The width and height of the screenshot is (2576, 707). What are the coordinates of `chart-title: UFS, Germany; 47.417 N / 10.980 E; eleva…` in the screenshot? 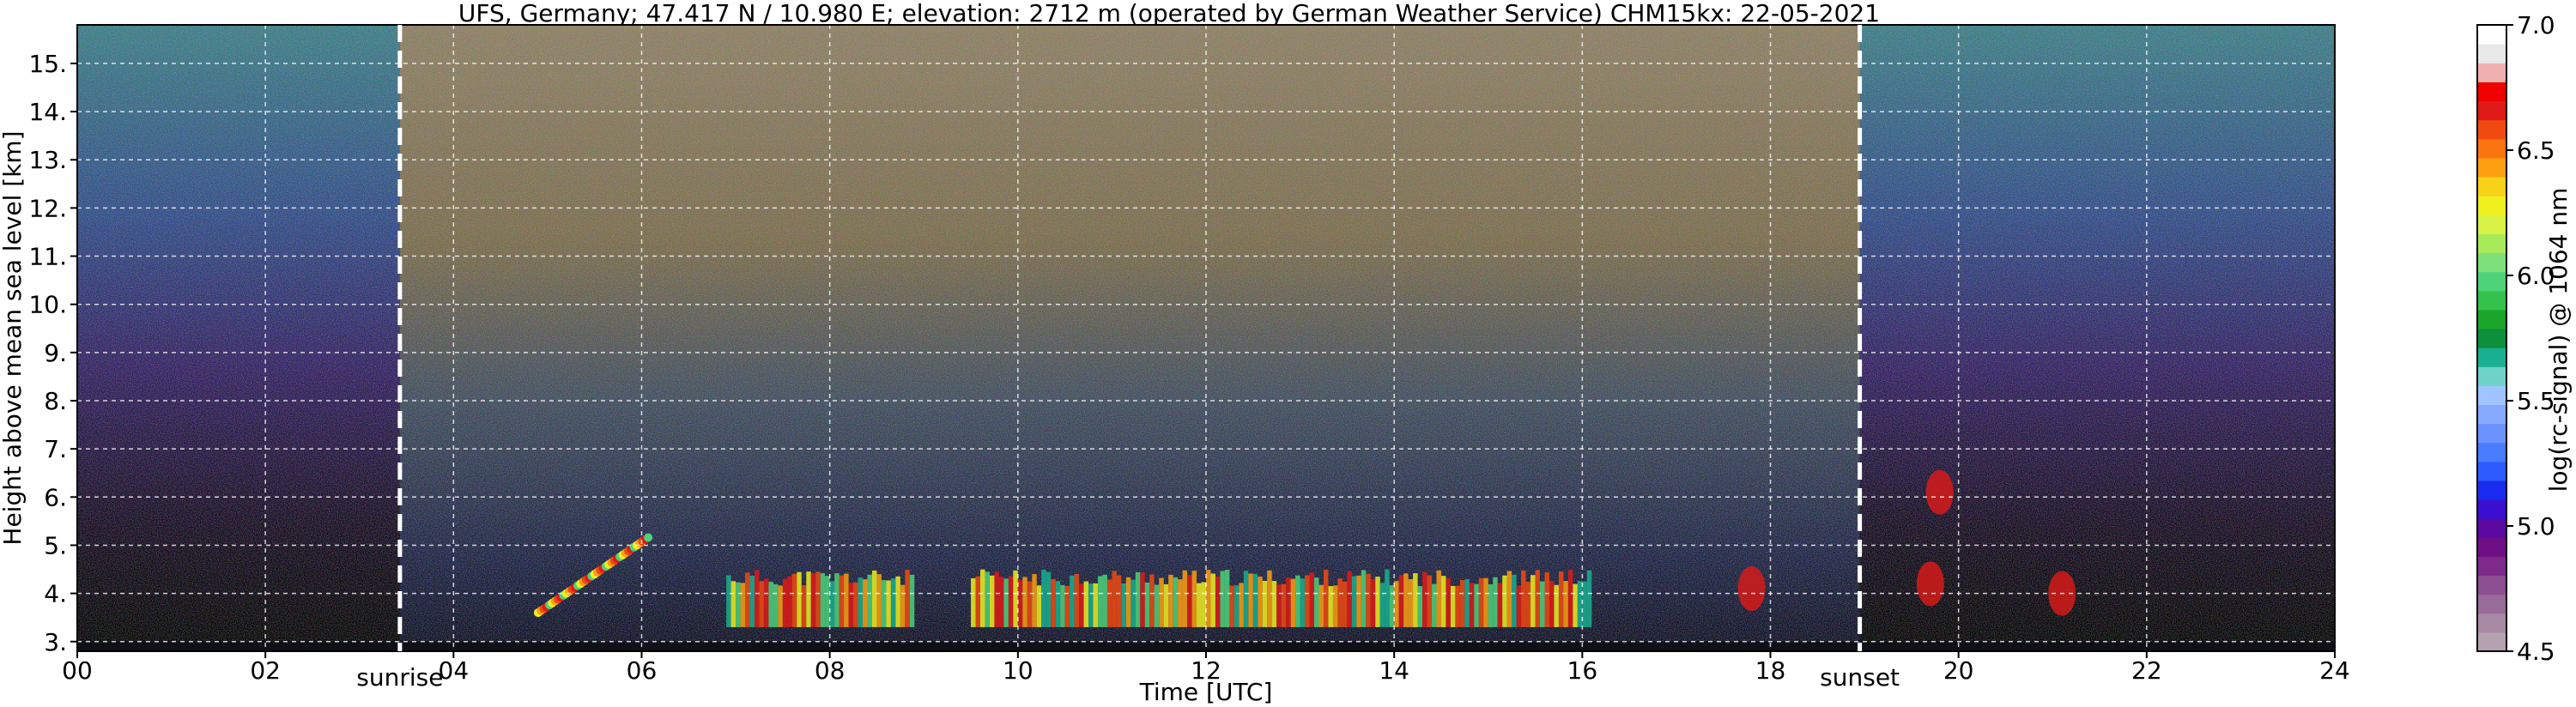 It's located at (1169, 14).